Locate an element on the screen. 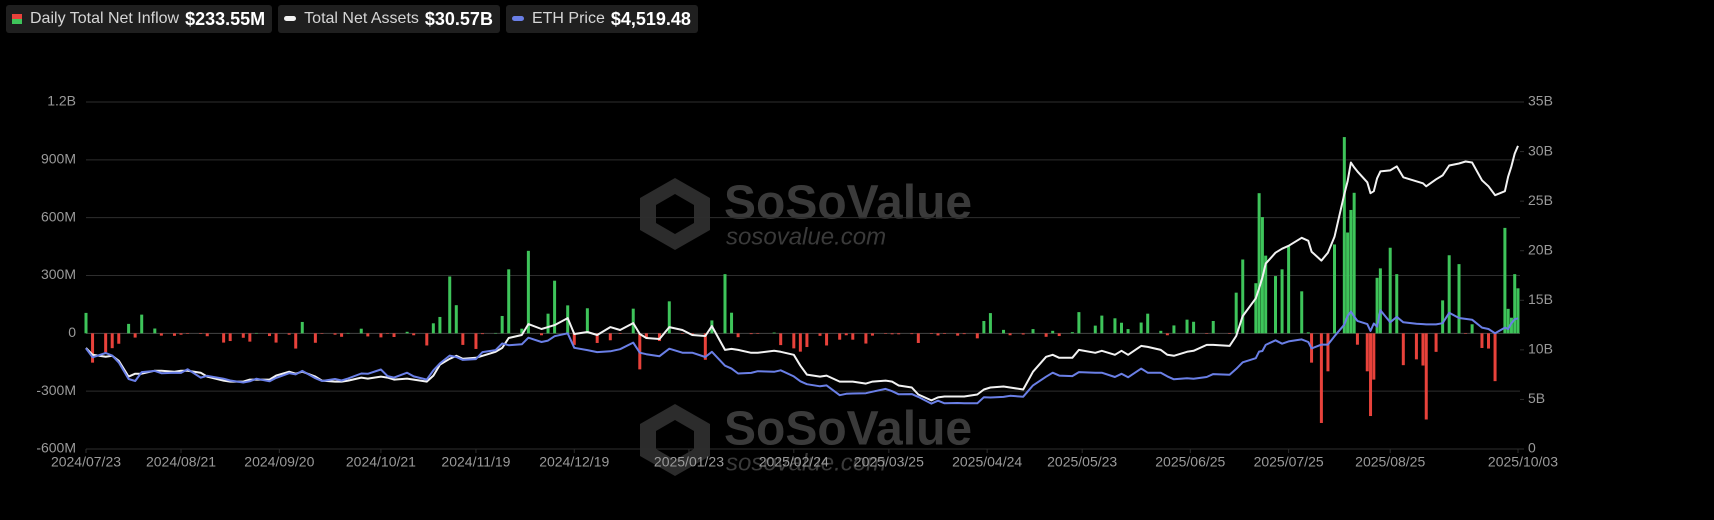 Image resolution: width=1714 pixels, height=520 pixels. legend-swatch is located at coordinates (517, 18).